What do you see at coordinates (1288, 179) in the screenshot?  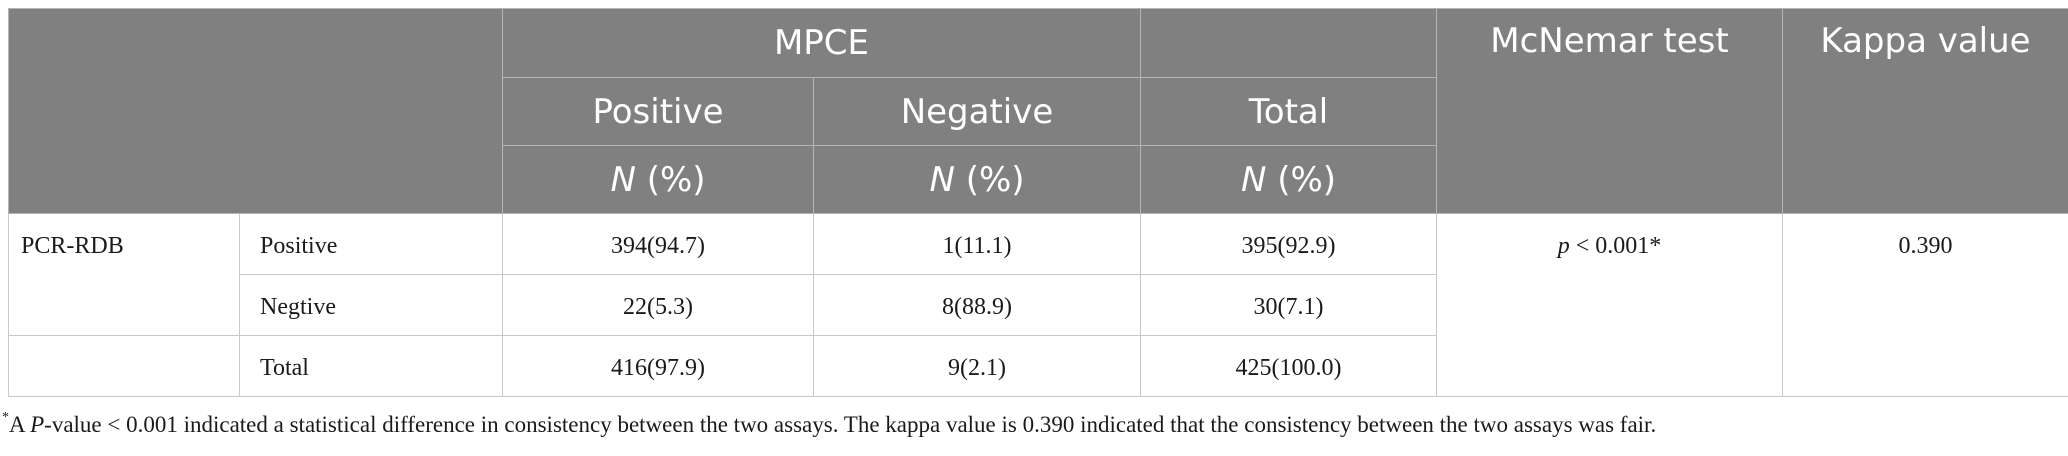 I see `unit-total: N (%)` at bounding box center [1288, 179].